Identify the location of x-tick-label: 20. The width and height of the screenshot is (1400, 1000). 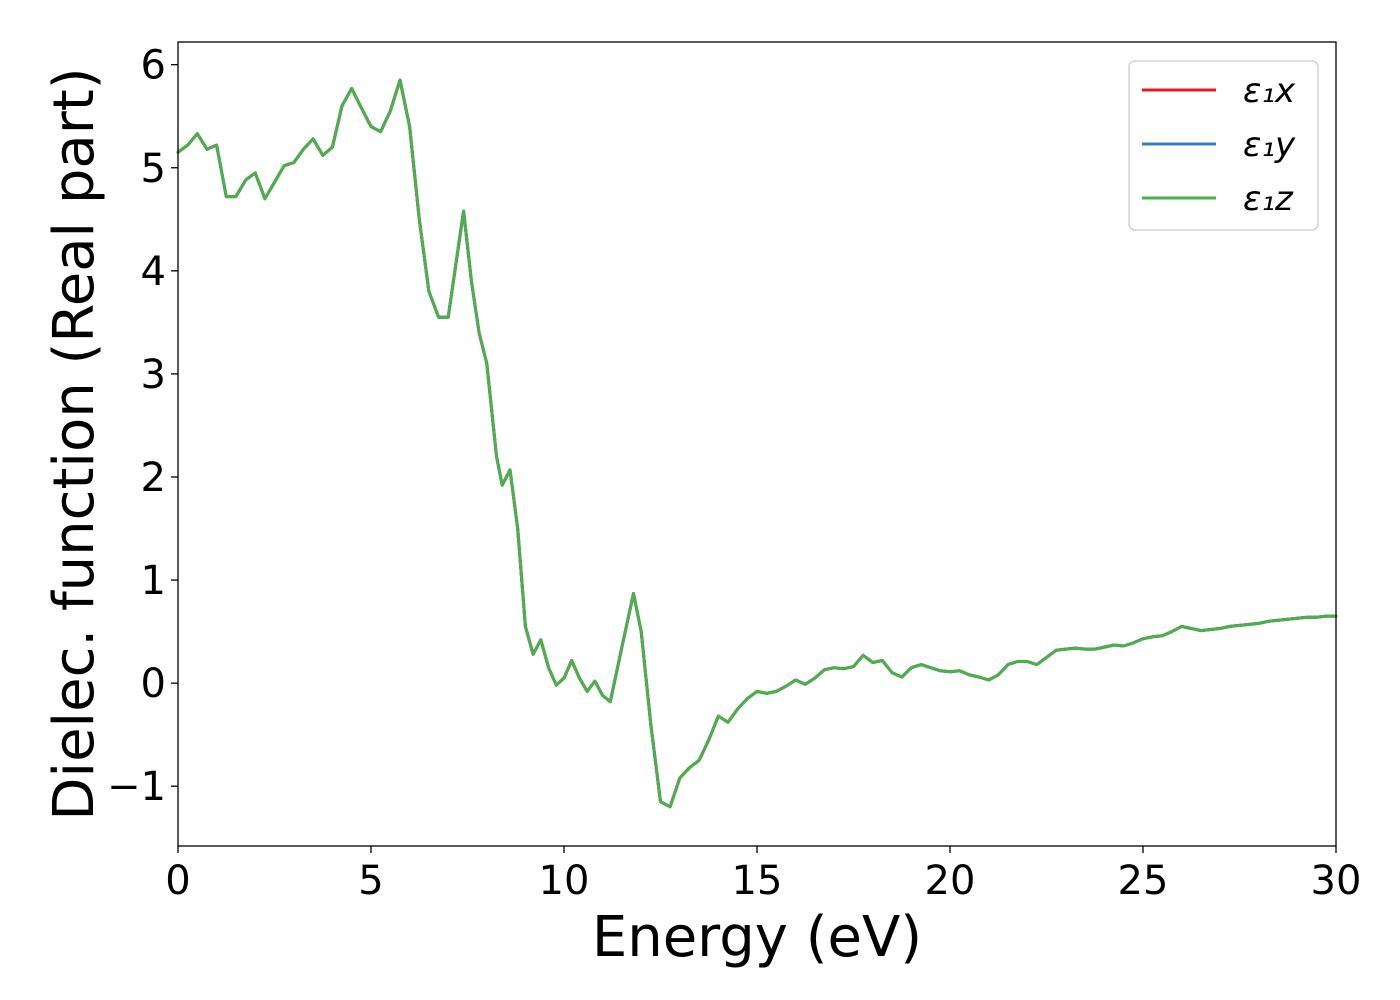
(950, 881).